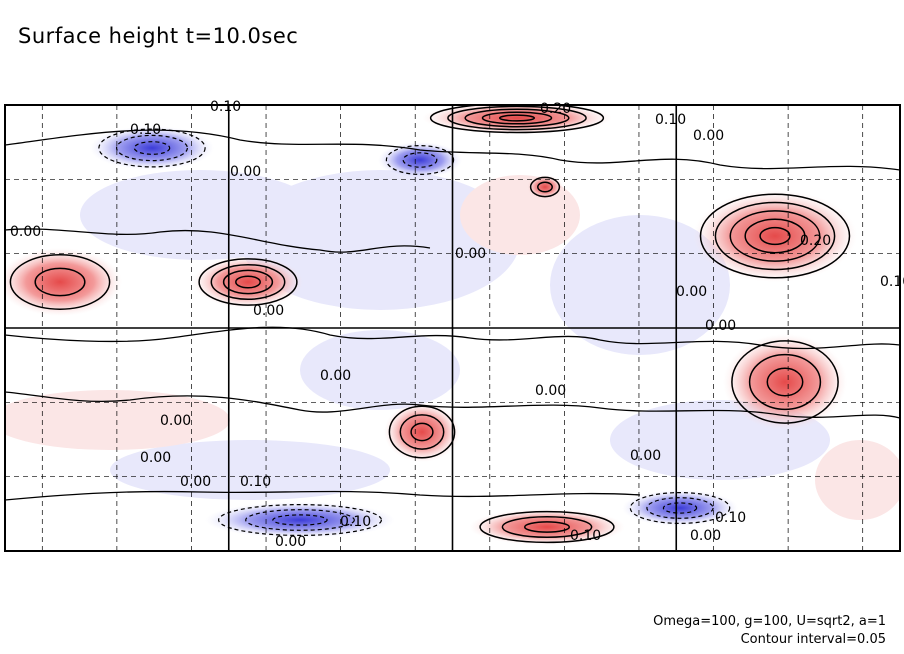  Describe the element at coordinates (245, 172) in the screenshot. I see `contour-label-6: 0.00` at that location.